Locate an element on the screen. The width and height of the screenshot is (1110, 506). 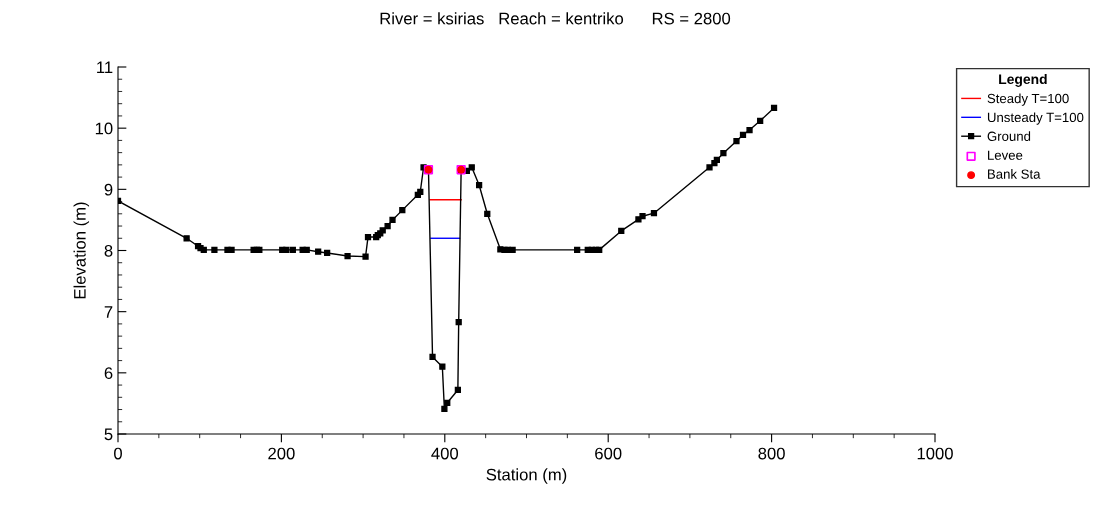
x-tick-label: 600 is located at coordinates (608, 453).